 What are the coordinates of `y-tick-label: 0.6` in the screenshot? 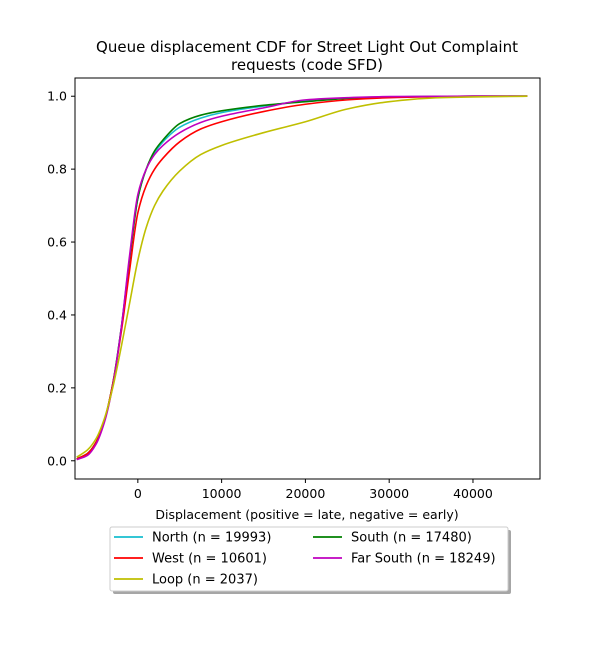 It's located at (57, 242).